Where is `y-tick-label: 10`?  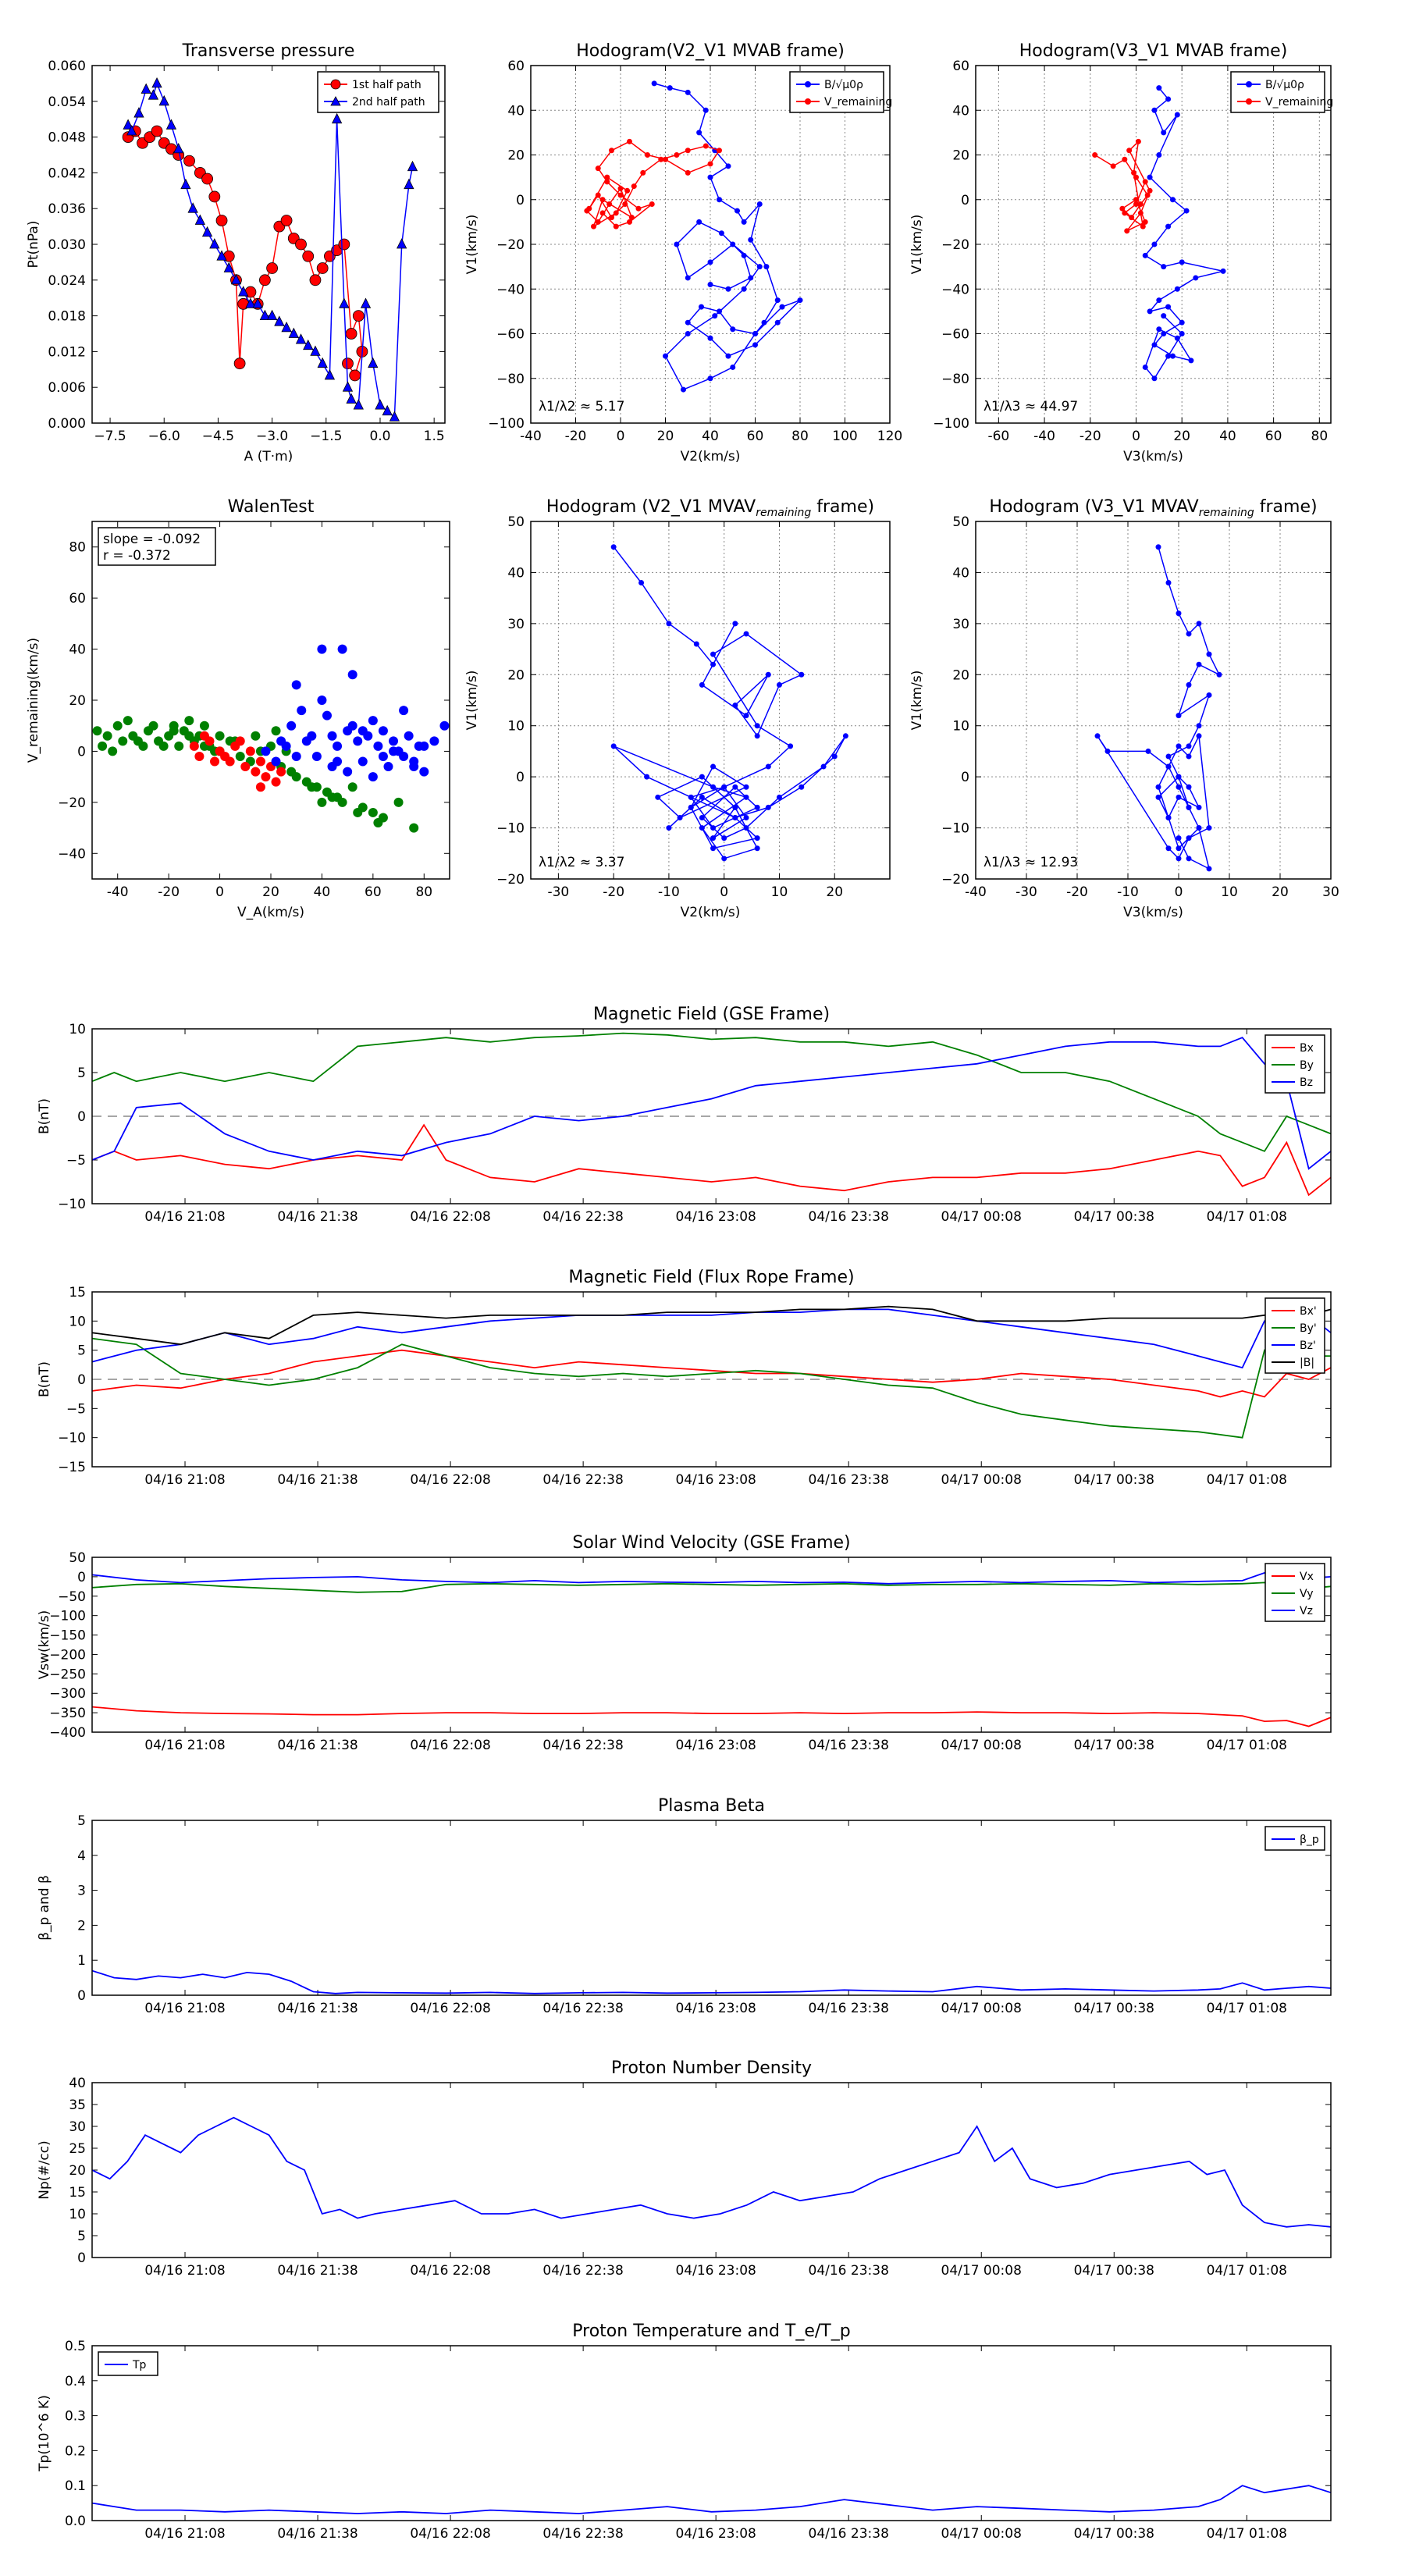 y-tick-label: 10 is located at coordinates (961, 727).